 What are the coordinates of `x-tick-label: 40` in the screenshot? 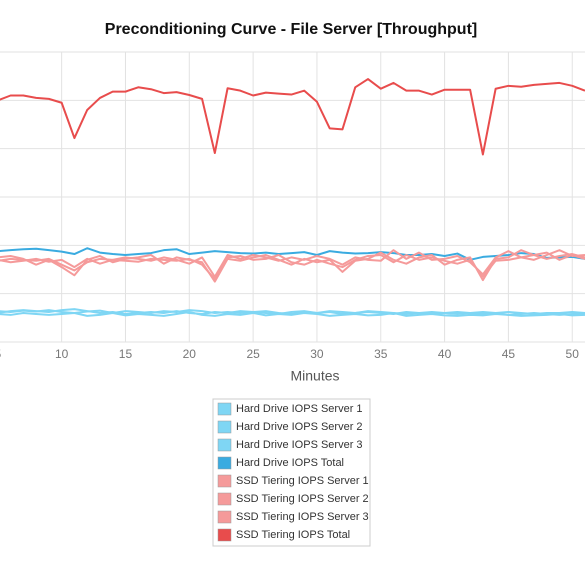 It's located at (445, 354).